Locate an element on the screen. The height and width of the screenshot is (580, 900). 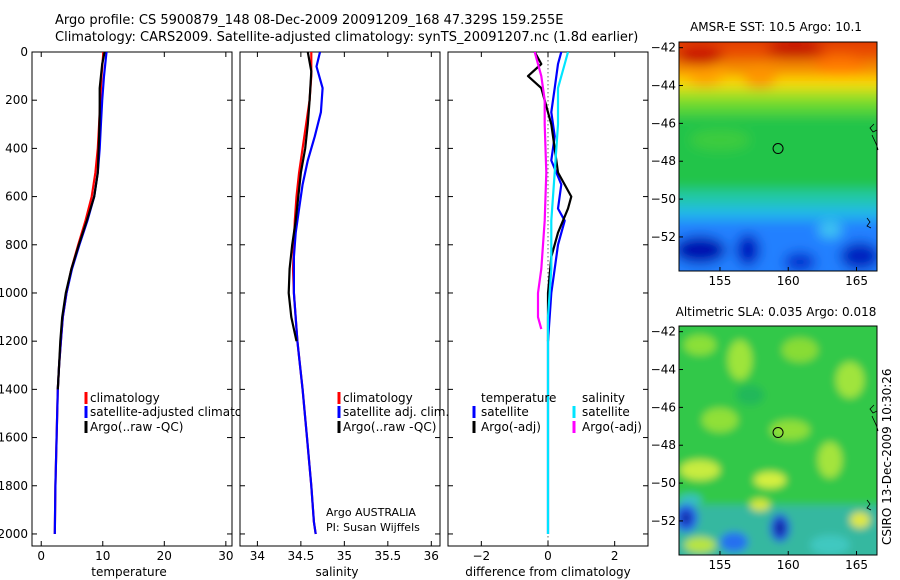
depth-tick-label: 1600 is located at coordinates (14, 438).